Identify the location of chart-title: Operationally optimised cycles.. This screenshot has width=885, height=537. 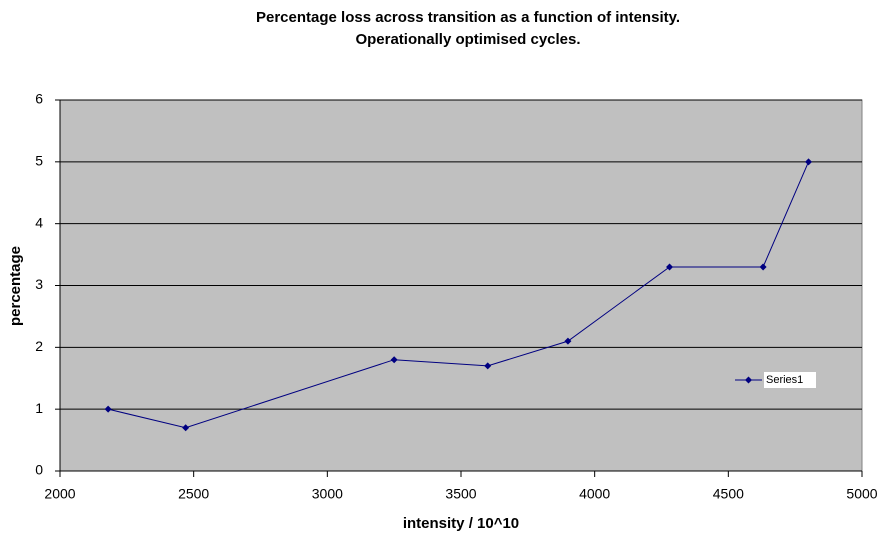
(467, 39).